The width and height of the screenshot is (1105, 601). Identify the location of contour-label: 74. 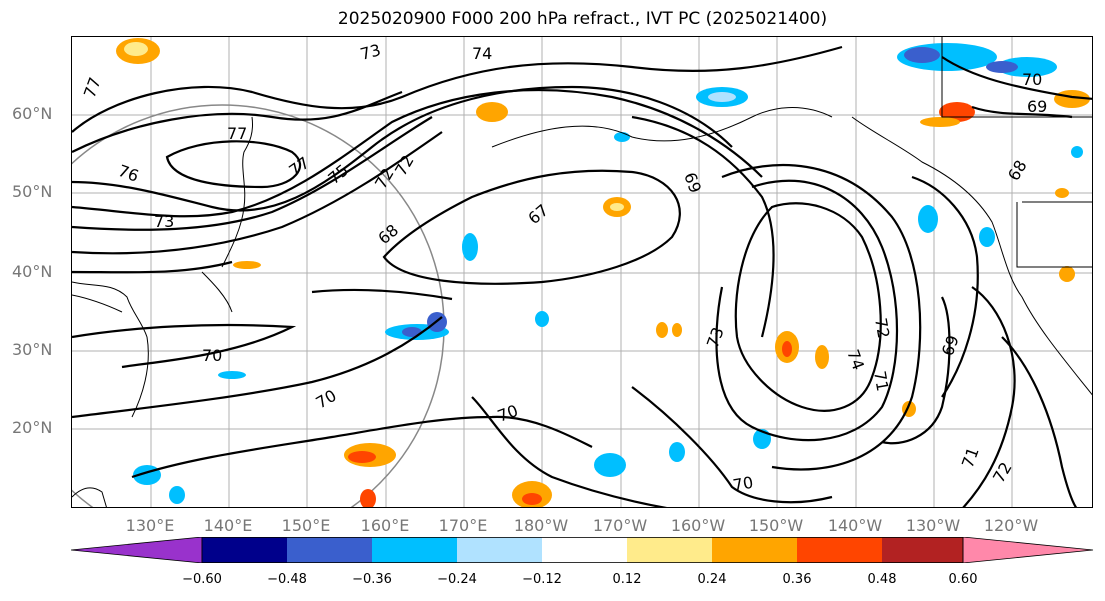
(482, 53).